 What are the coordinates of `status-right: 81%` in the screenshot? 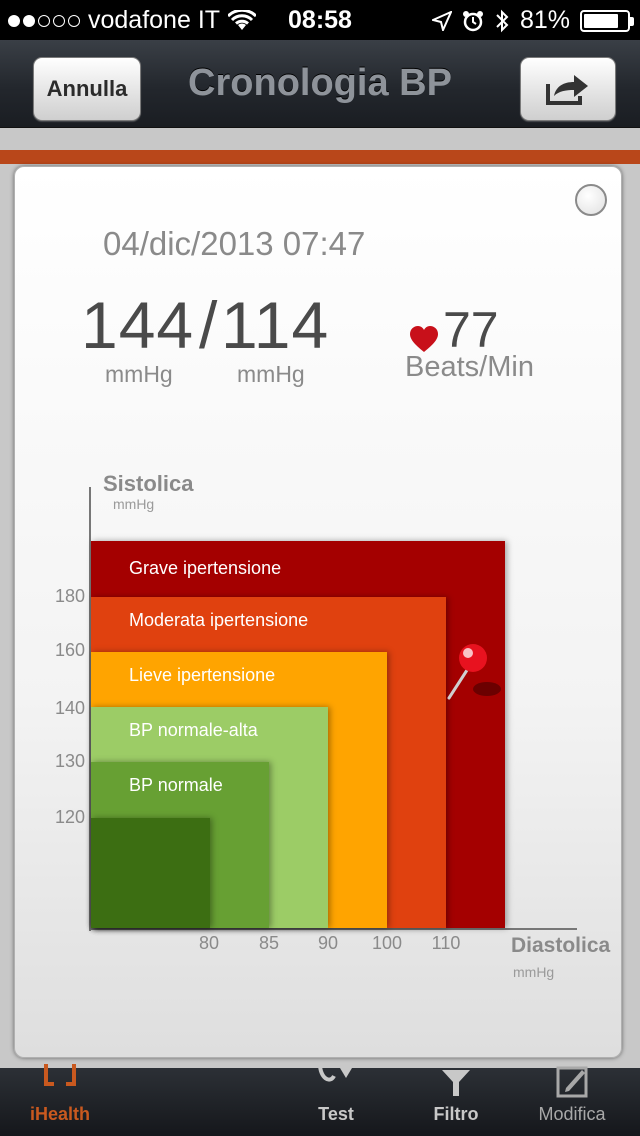 It's located at (532, 20).